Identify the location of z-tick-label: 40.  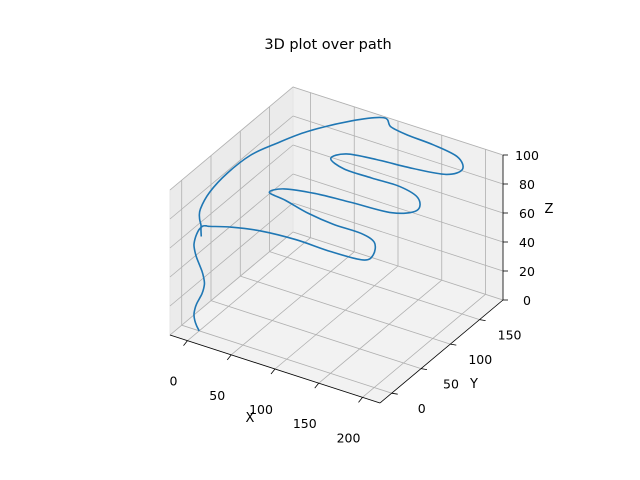
(527, 242).